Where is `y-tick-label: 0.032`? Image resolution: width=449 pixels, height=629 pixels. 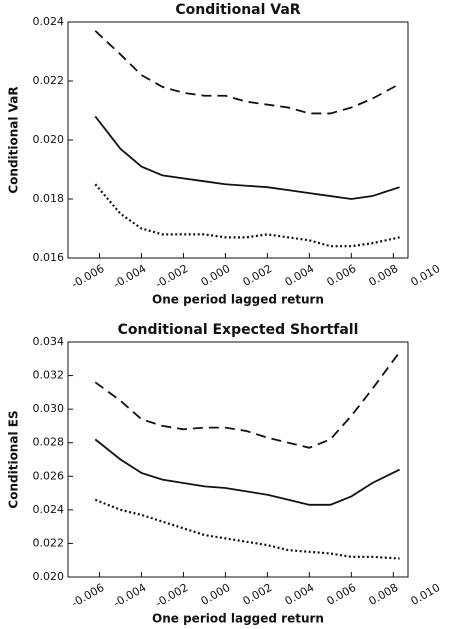
y-tick-label: 0.032 is located at coordinates (49, 375).